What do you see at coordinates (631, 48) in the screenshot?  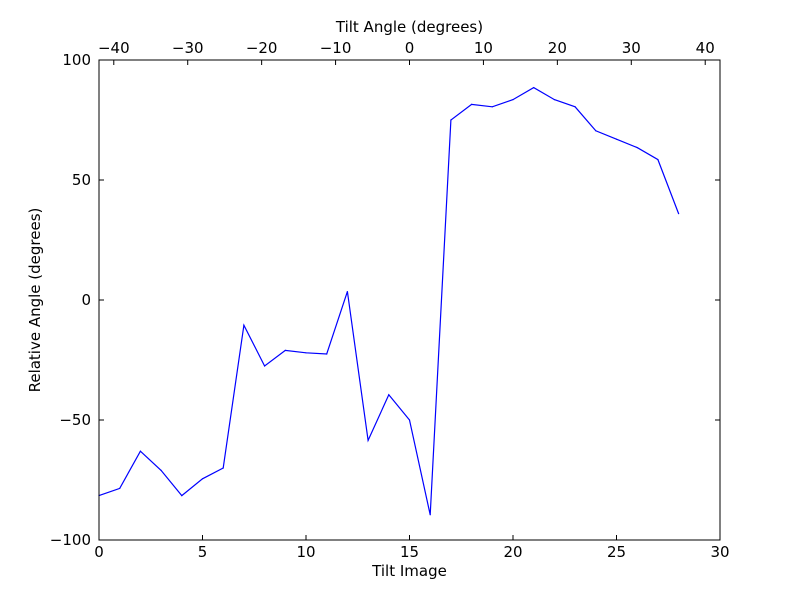 I see `top-x-tick-label: 30` at bounding box center [631, 48].